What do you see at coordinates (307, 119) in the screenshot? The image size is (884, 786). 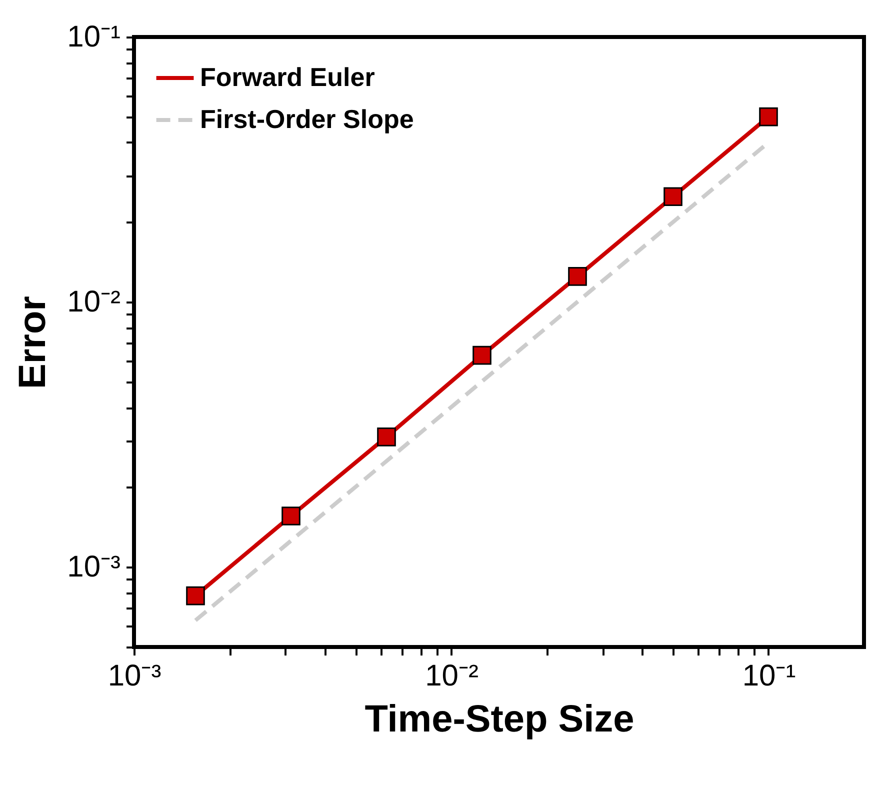 I see `legend-label: First-Order Slope` at bounding box center [307, 119].